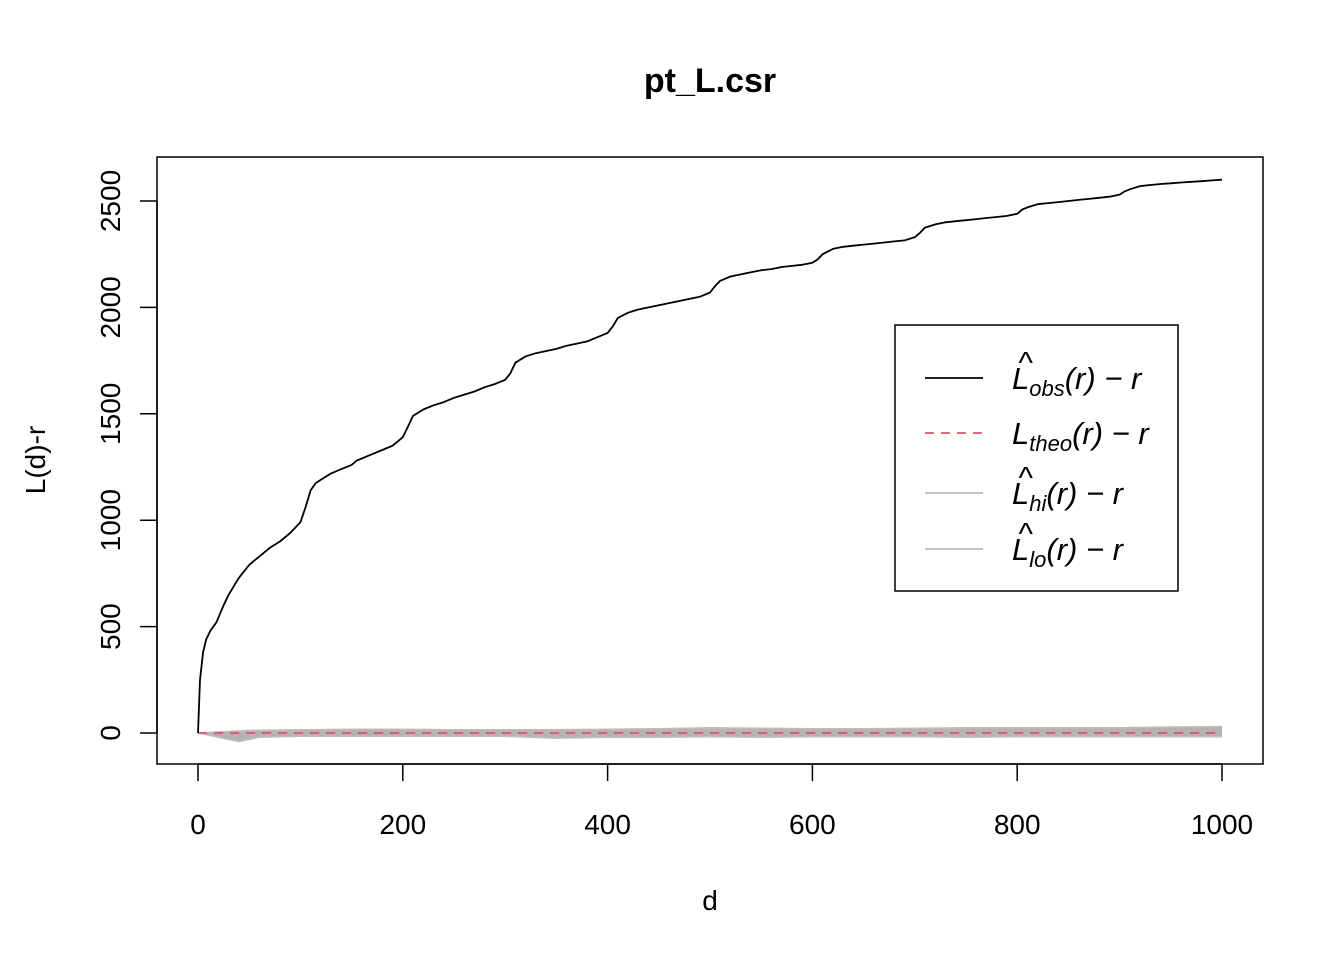 The height and width of the screenshot is (960, 1344). Describe the element at coordinates (1068, 552) in the screenshot. I see `legend-label: Llo(r) − r` at that location.